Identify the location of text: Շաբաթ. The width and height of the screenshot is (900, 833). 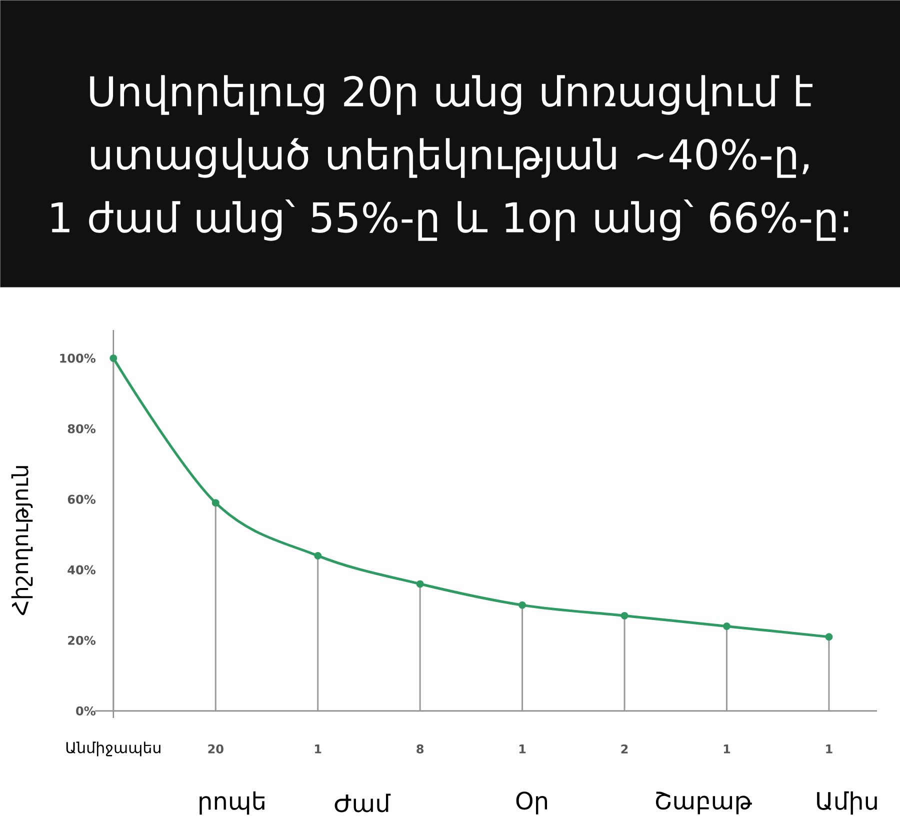
(704, 803).